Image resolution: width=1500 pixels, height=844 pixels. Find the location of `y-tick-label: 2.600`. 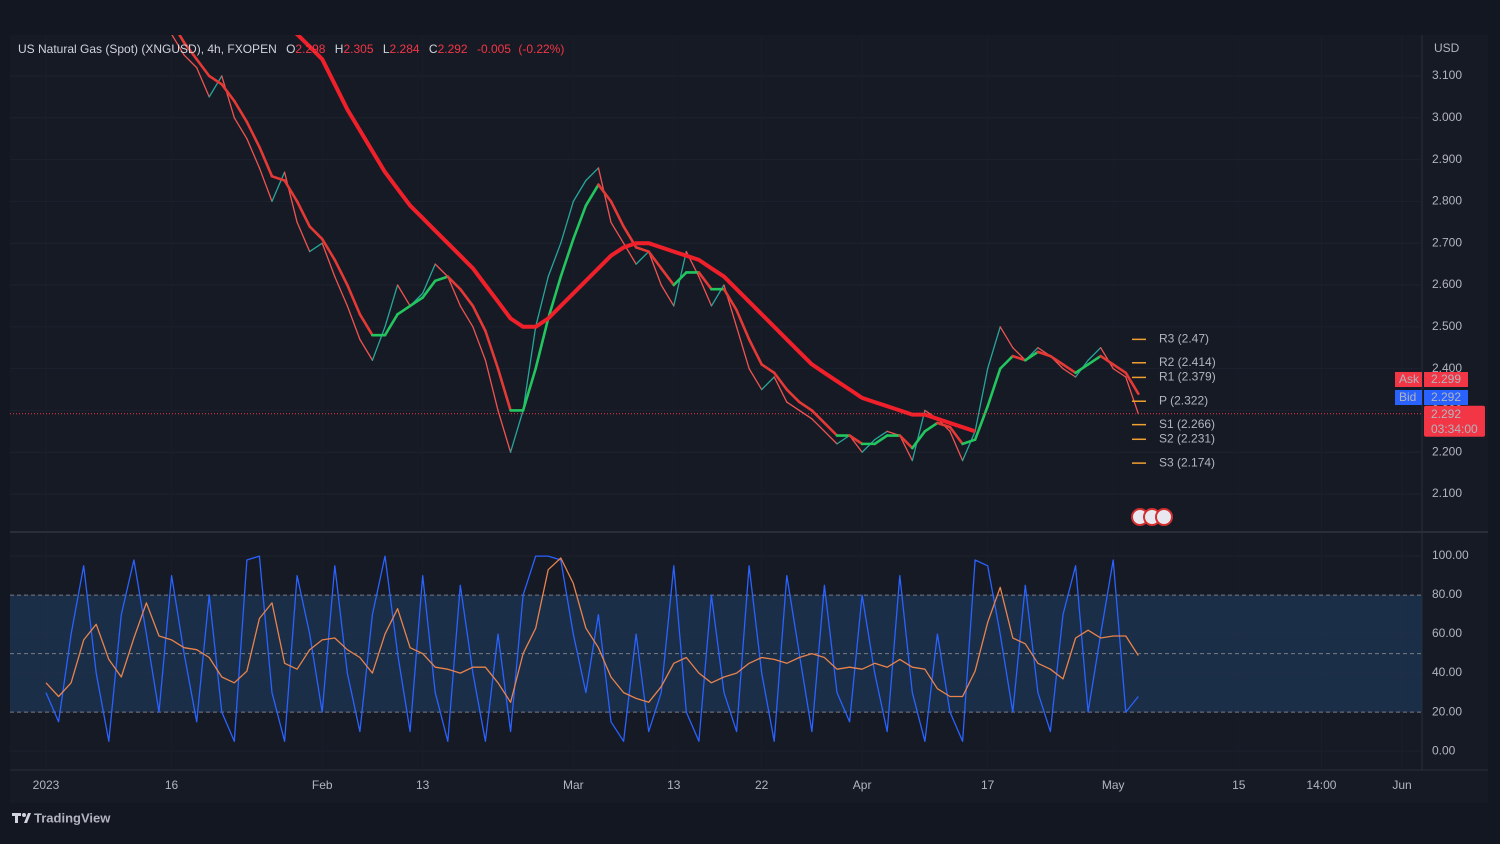

y-tick-label: 2.600 is located at coordinates (1447, 284).